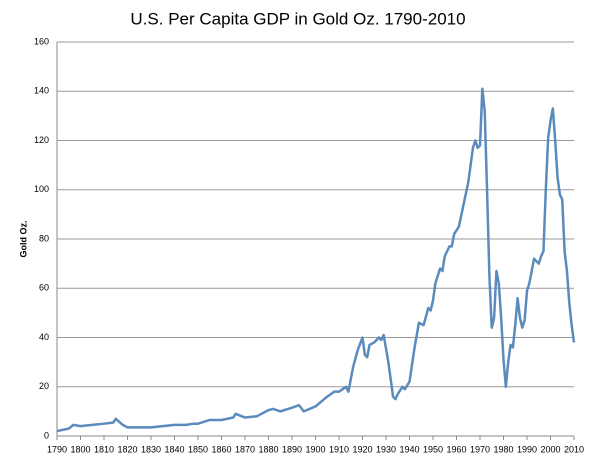 Image resolution: width=596 pixels, height=474 pixels. What do you see at coordinates (80, 449) in the screenshot?
I see `x-tick-label: 1800` at bounding box center [80, 449].